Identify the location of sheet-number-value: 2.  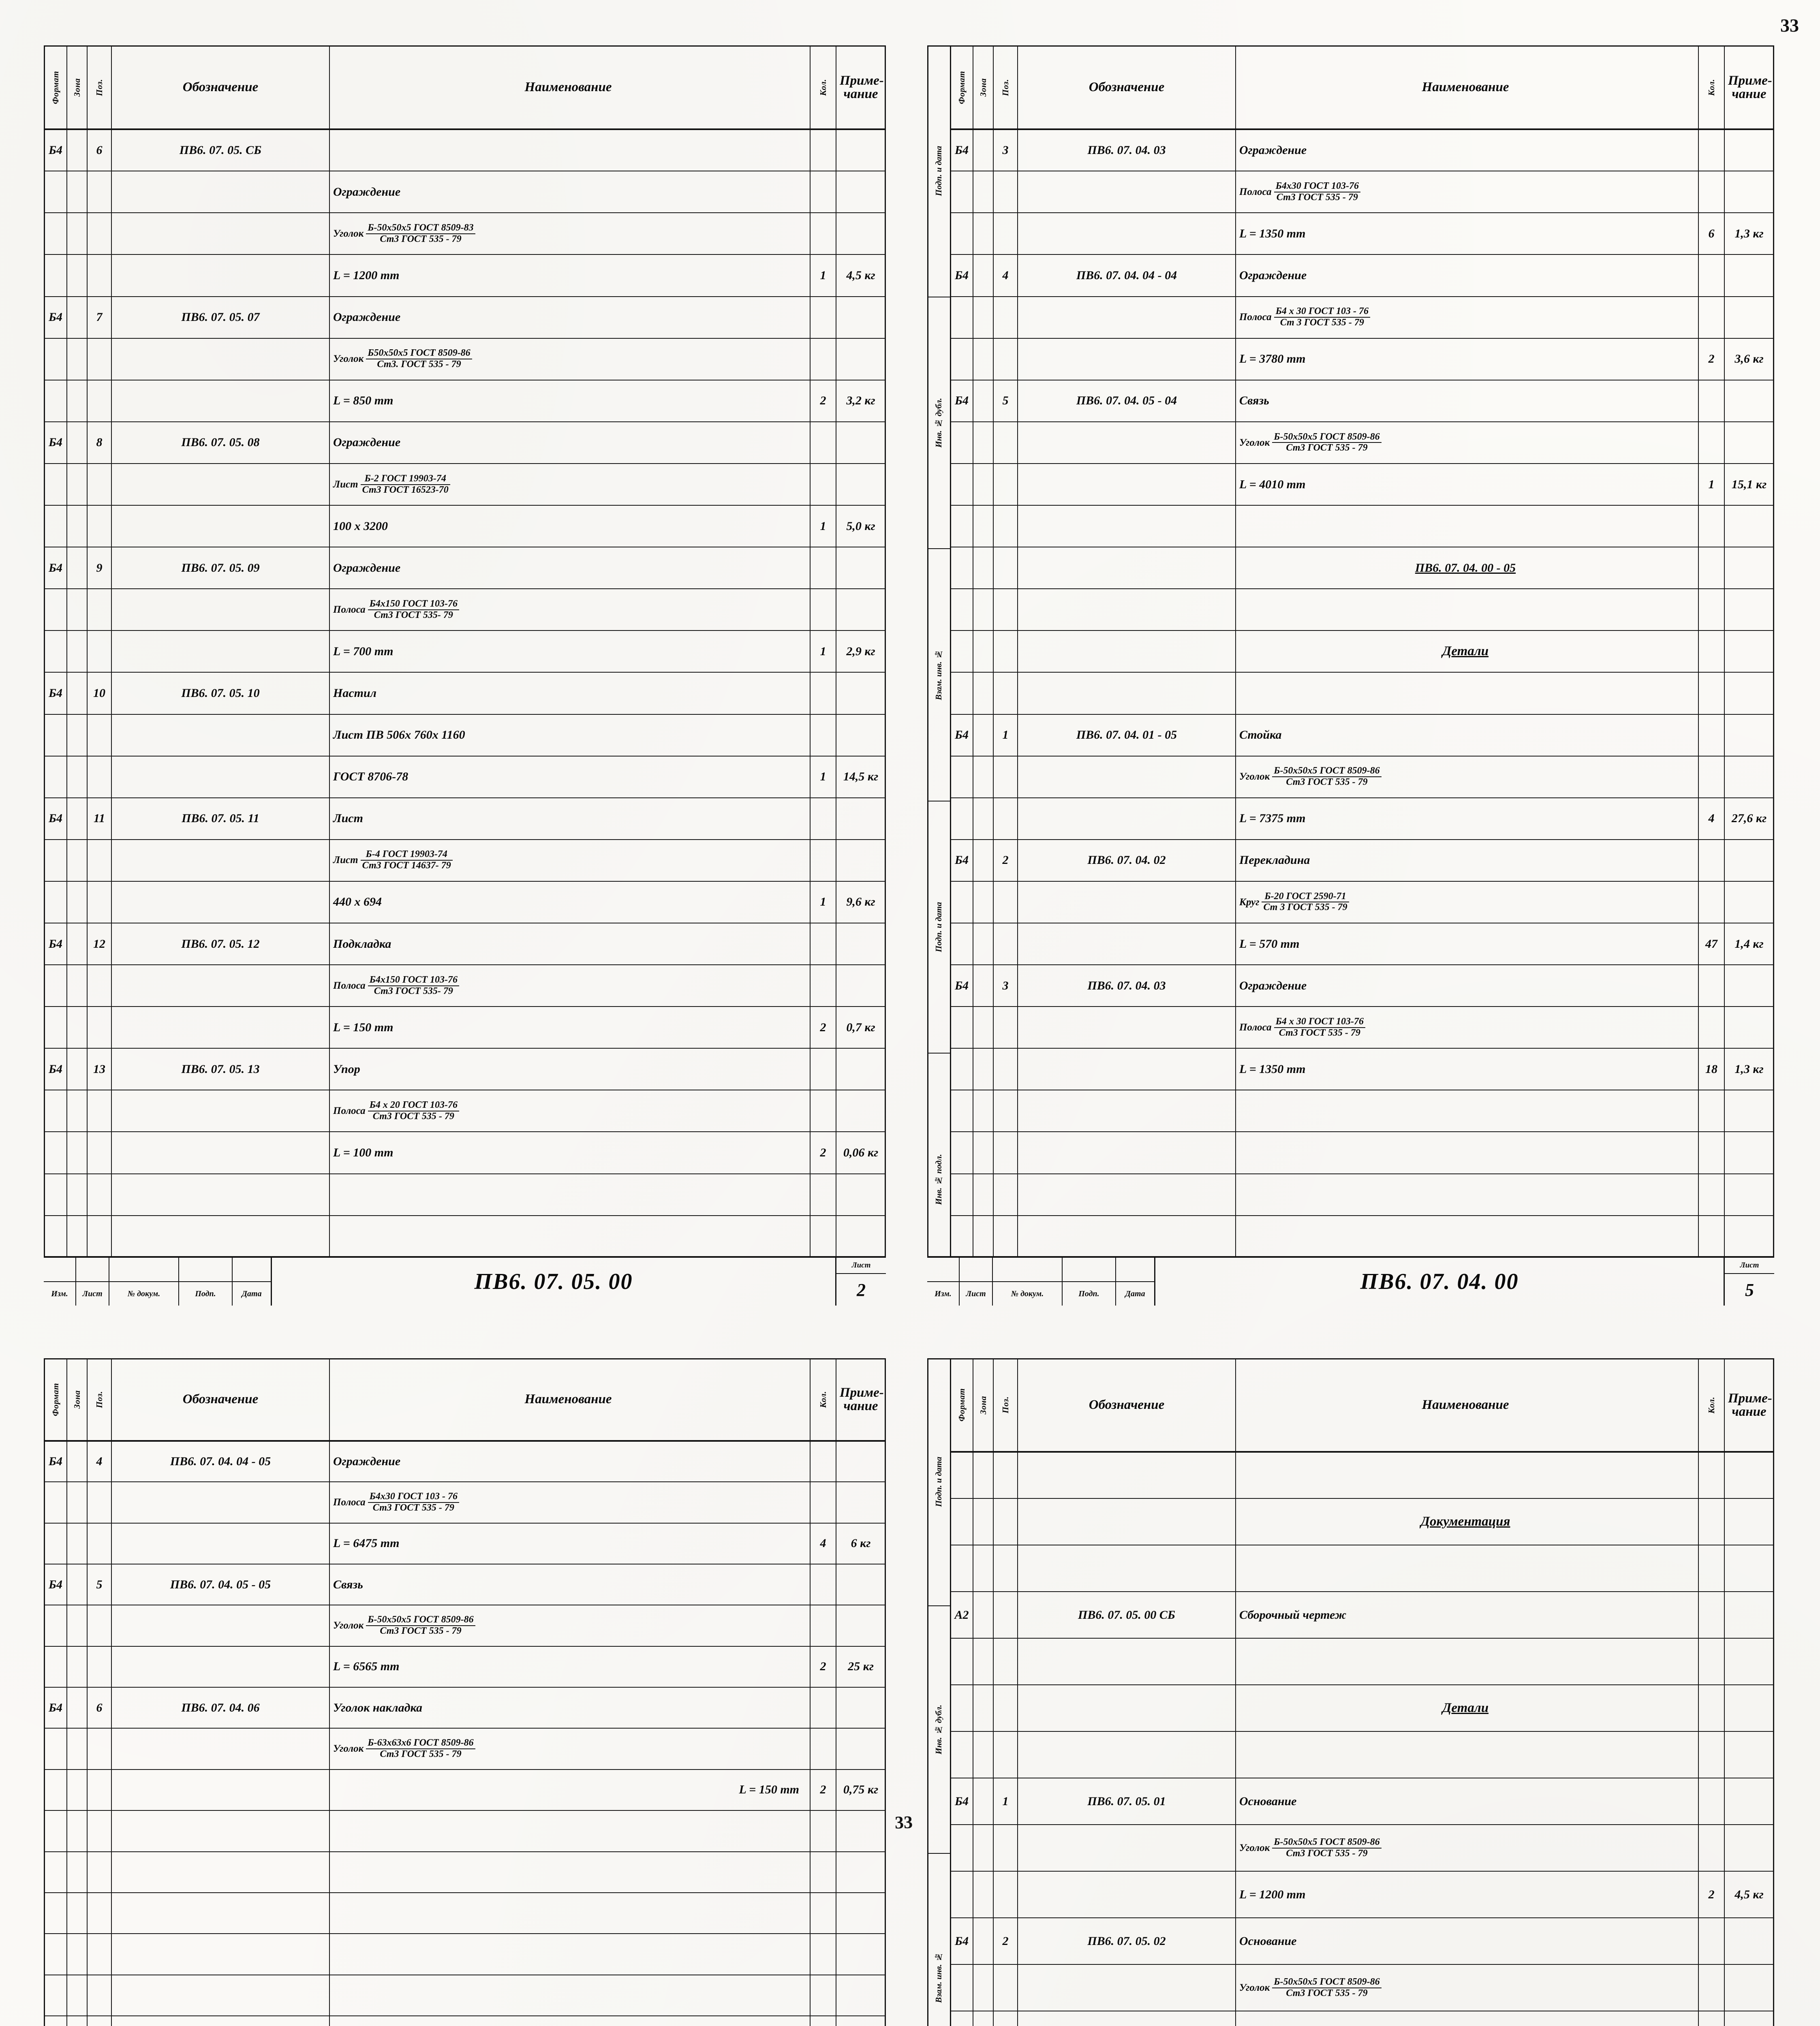
(862, 1290).